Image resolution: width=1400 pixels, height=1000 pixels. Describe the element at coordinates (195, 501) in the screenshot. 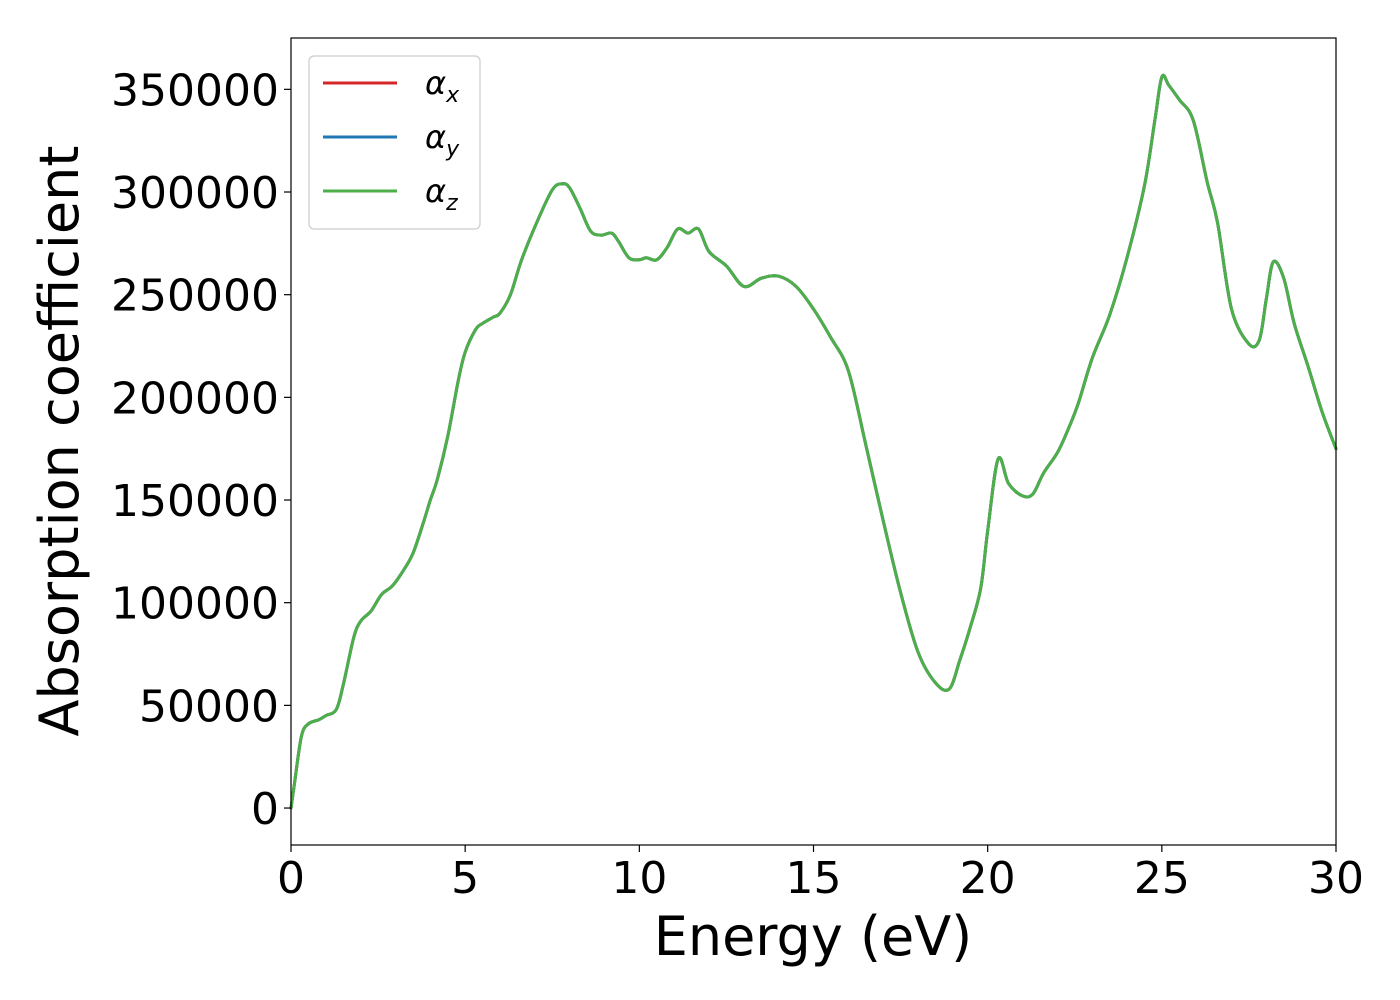

I see `y-tick-label: 150000` at that location.